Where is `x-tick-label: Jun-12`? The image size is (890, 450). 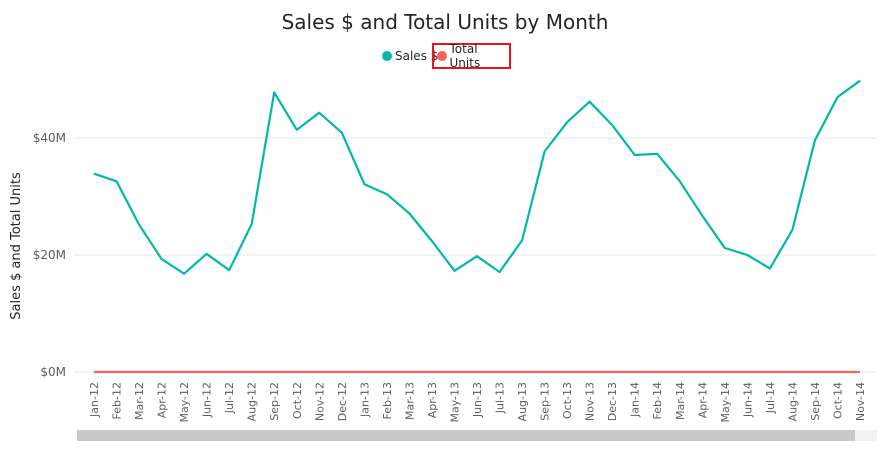
x-tick-label: Jun-12 is located at coordinates (207, 400).